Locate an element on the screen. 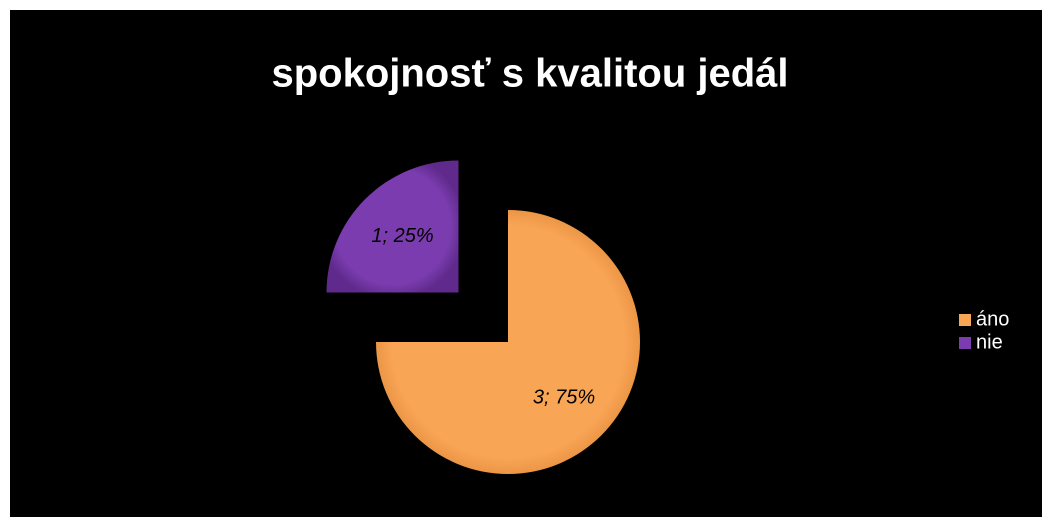 This screenshot has height=527, width=1052. data-label: 3; 75% is located at coordinates (564, 397).